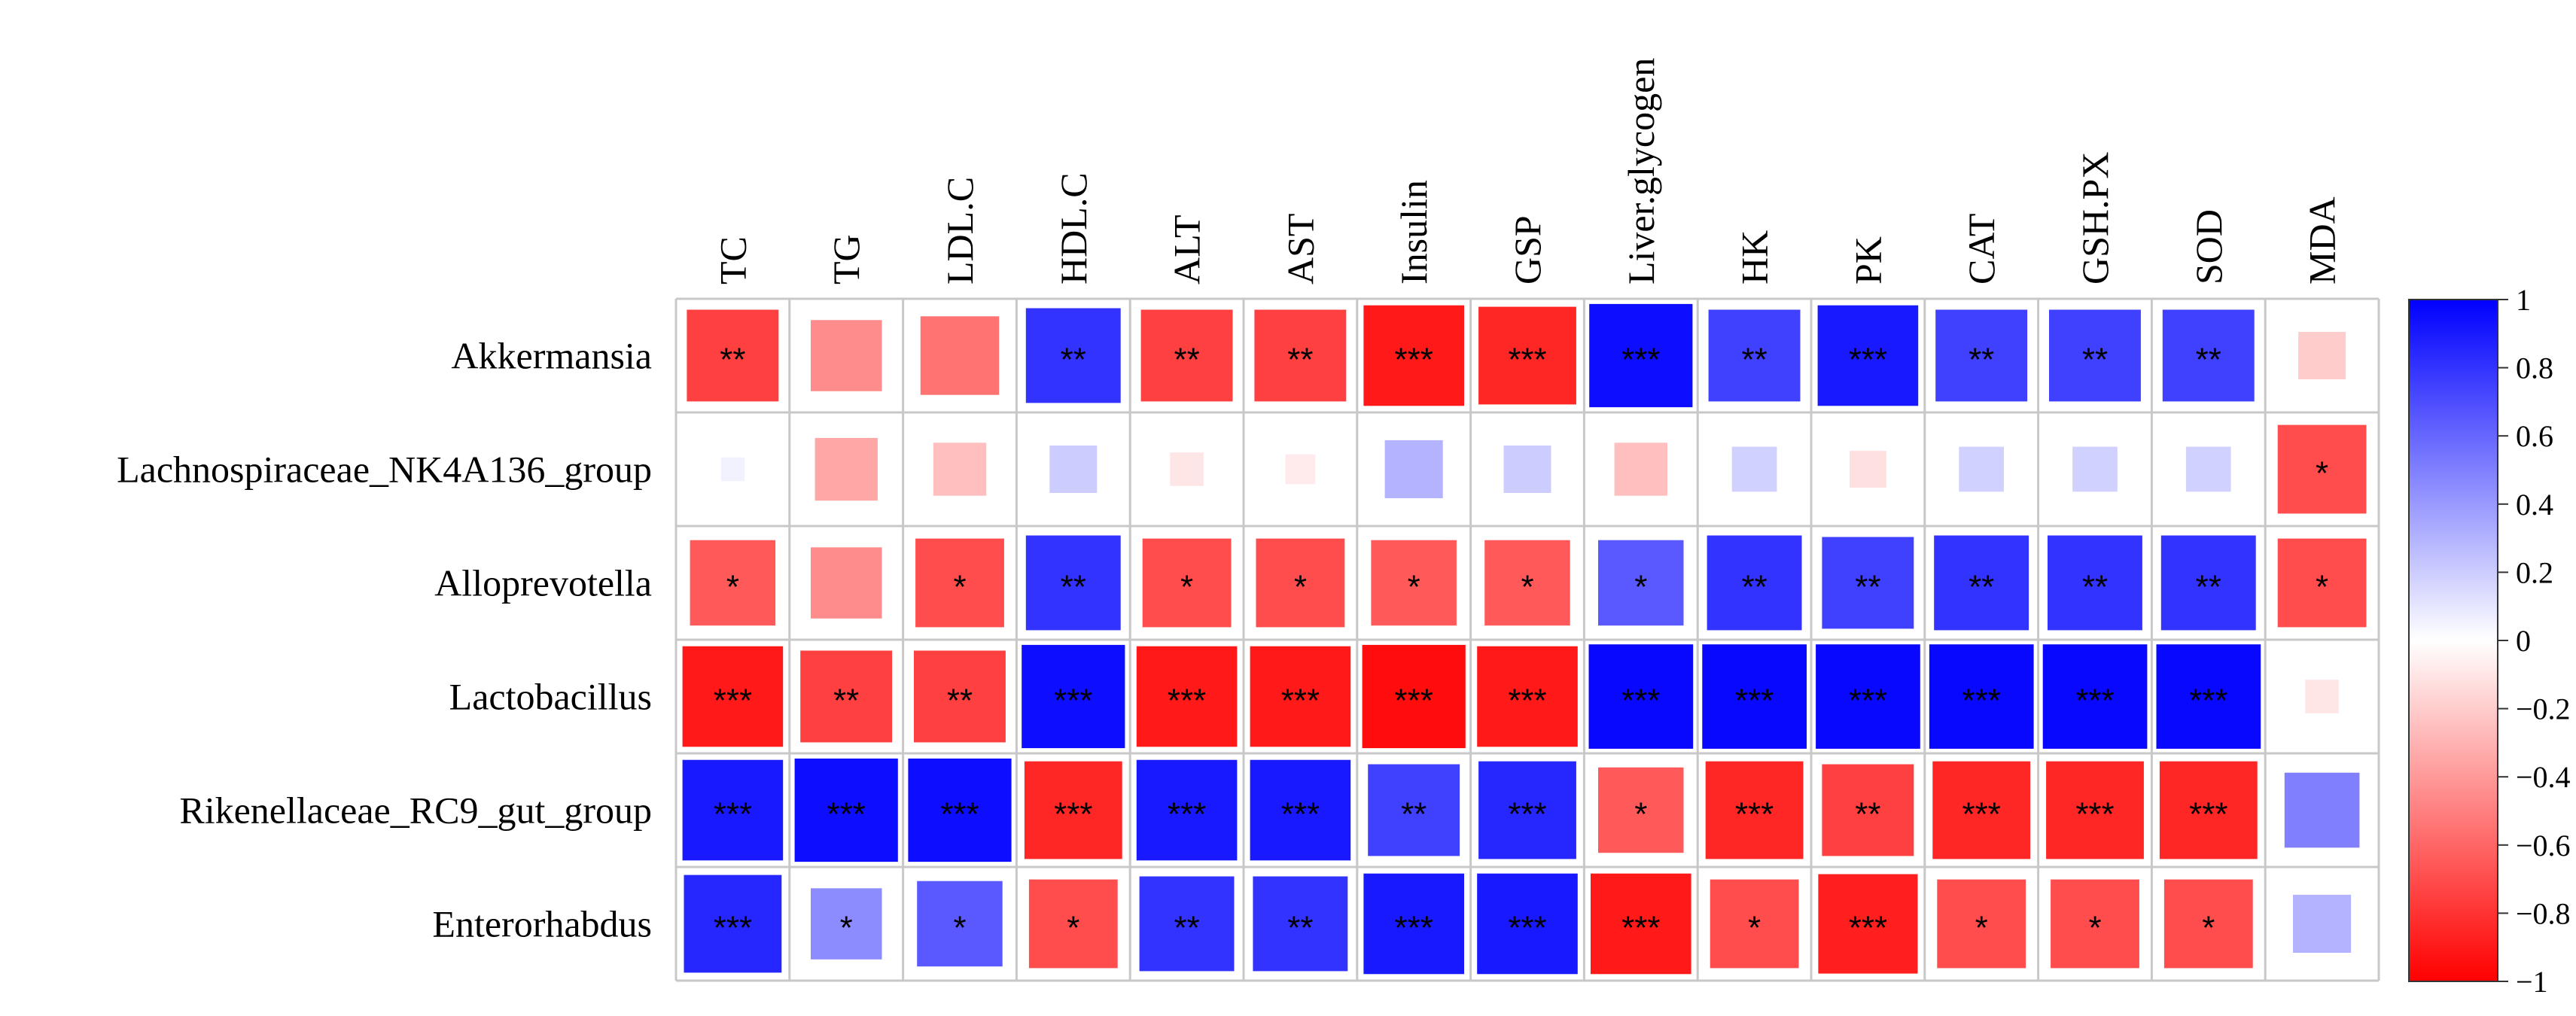 Image resolution: width=2576 pixels, height=1016 pixels. Describe the element at coordinates (1982, 583) in the screenshot. I see `cell-alloprevotella-cat` at that location.